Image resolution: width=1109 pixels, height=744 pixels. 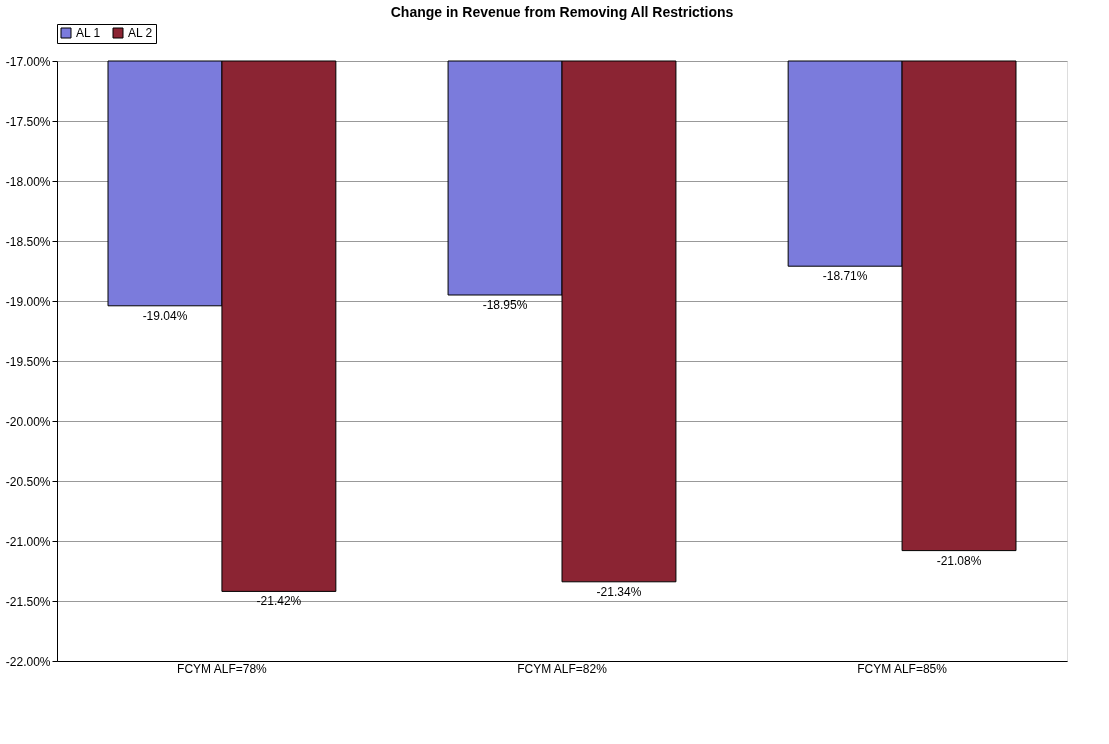 What do you see at coordinates (562, 11) in the screenshot?
I see `chart-title: Change in Revenue from Removing All Restrictions` at bounding box center [562, 11].